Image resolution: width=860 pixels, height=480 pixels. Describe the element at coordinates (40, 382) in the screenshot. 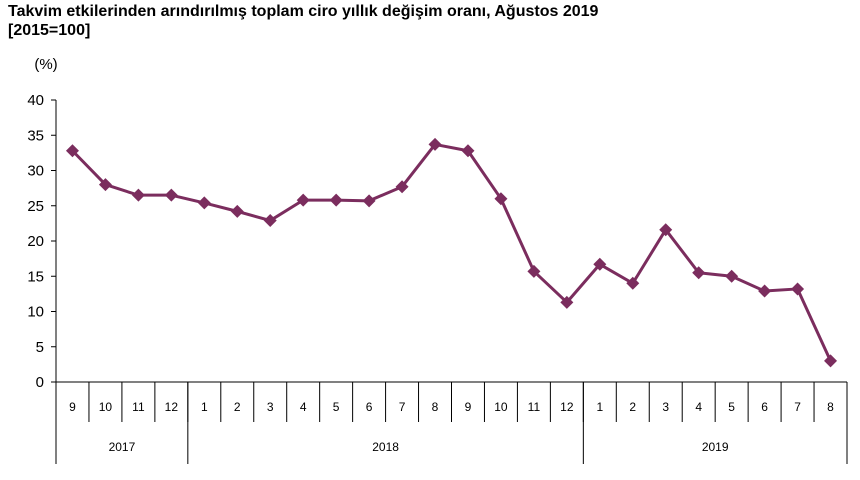

I see `y-tick-label: 0` at that location.